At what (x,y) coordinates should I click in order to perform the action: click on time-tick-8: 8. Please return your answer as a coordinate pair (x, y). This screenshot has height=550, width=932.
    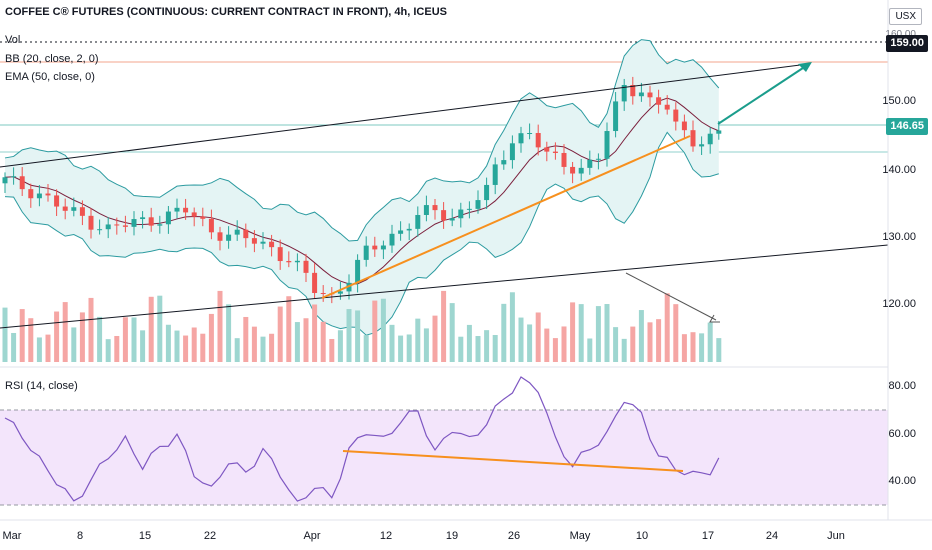
    Looking at the image, I should click on (80, 536).